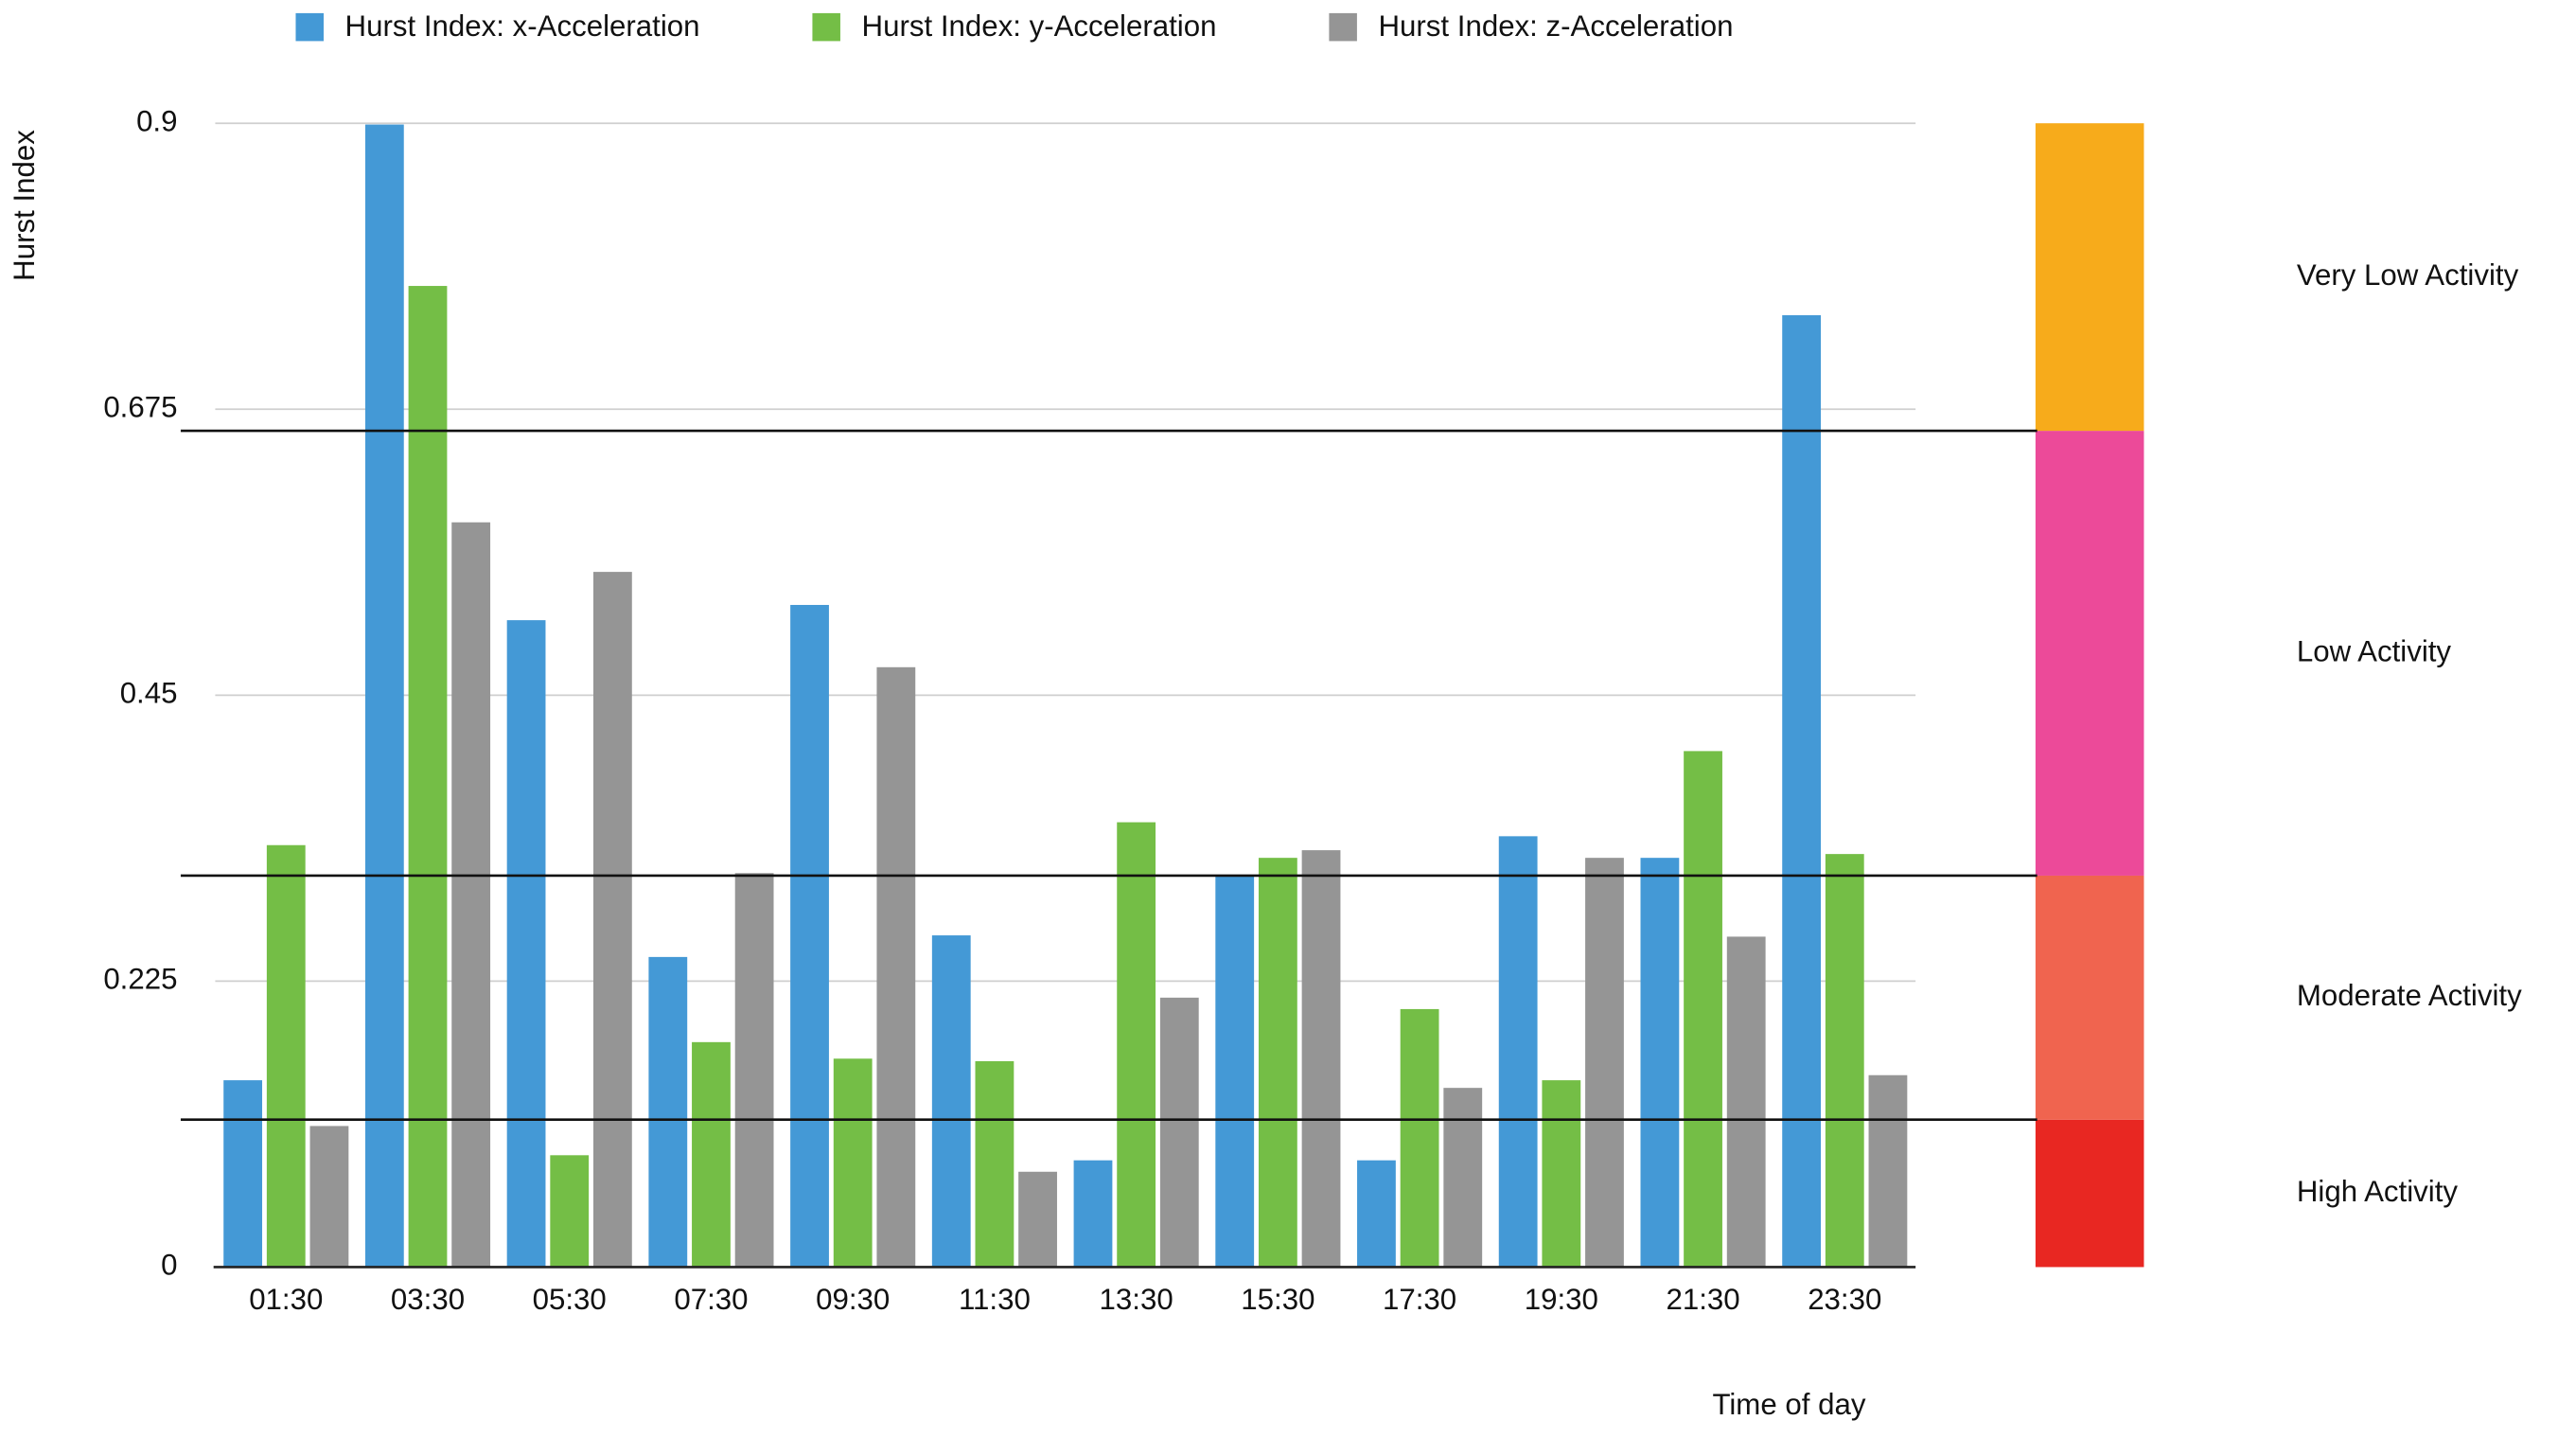 This screenshot has height=1438, width=2576. Describe the element at coordinates (711, 1299) in the screenshot. I see `x-tick-label: 07:30` at that location.